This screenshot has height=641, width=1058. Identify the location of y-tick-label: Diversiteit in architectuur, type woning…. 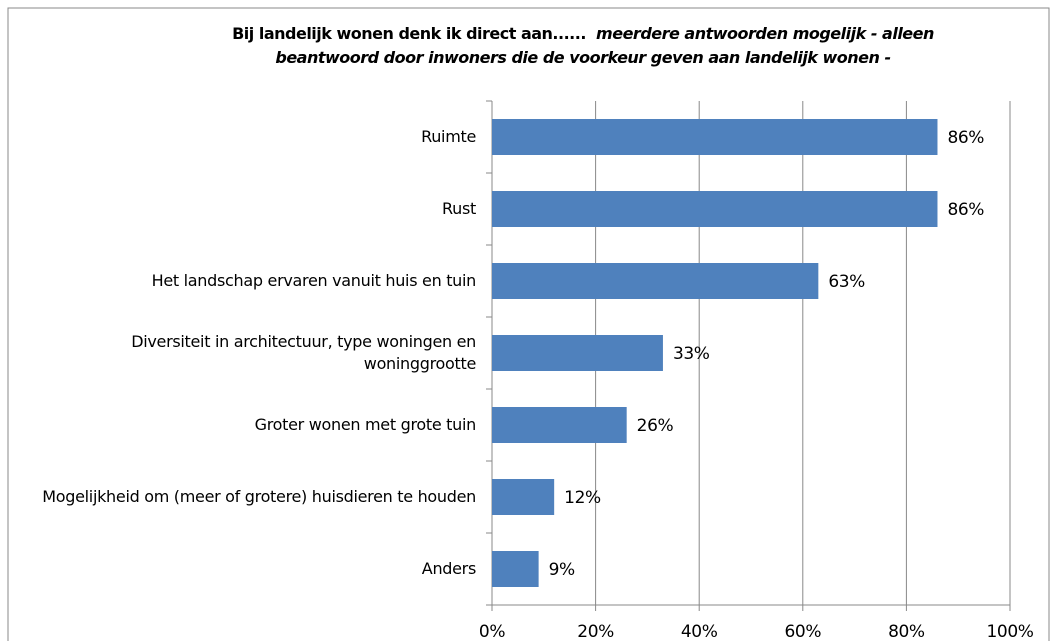
(303, 352).